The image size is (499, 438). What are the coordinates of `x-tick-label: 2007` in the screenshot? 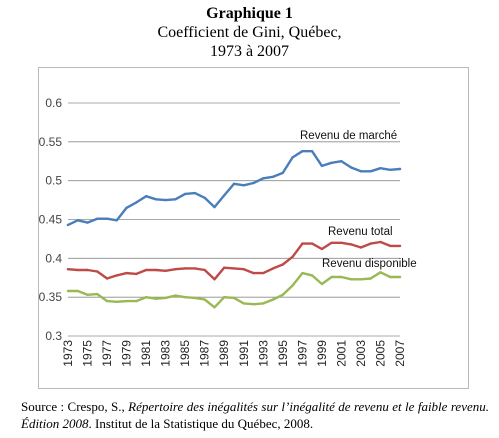 It's located at (400, 353).